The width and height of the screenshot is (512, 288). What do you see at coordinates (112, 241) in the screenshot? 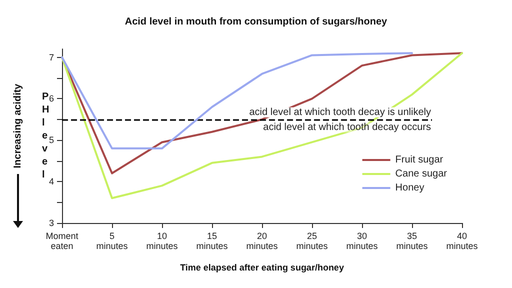
I see `x-tick-label: 5 minutes` at bounding box center [112, 241].